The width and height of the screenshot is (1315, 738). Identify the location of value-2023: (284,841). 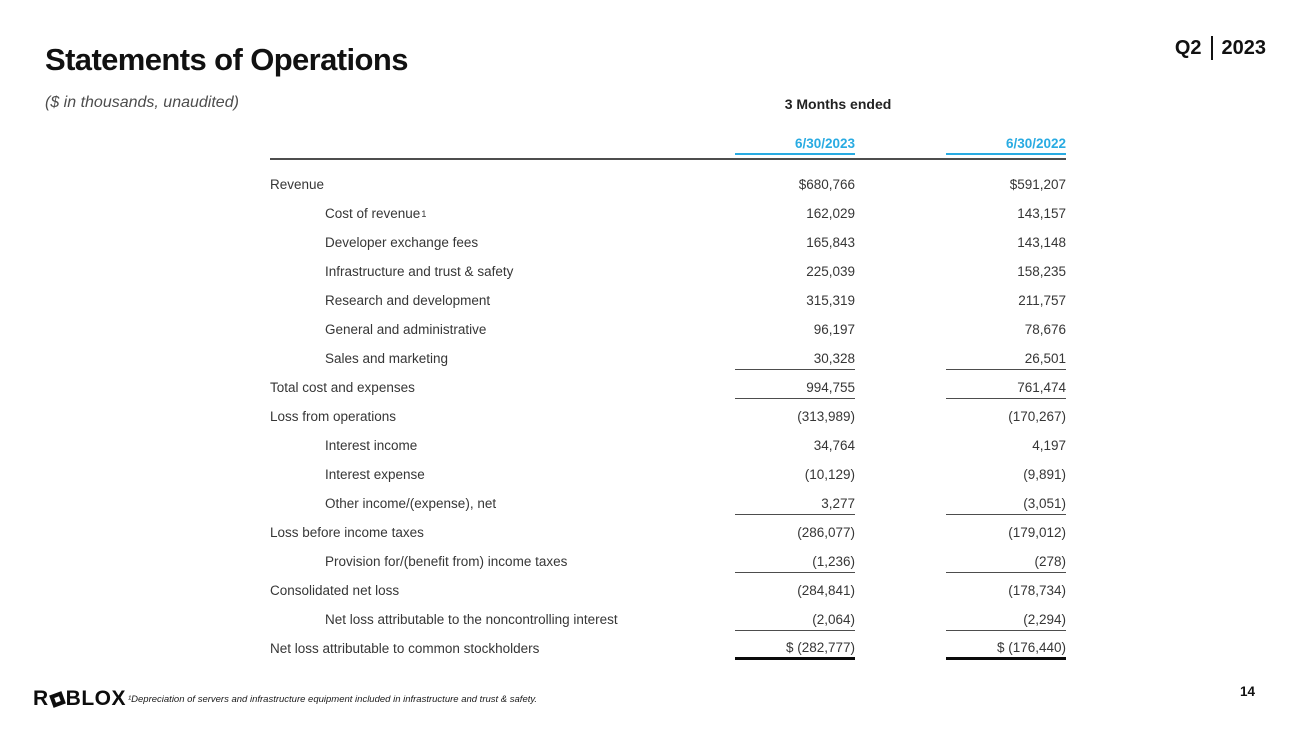
(826, 590).